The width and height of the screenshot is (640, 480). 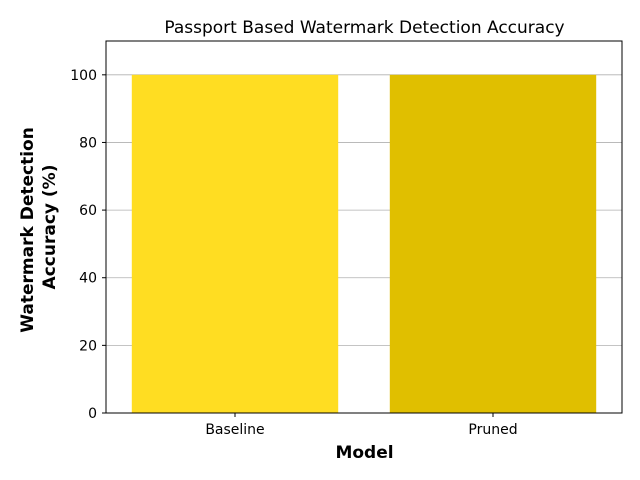 I want to click on x-axis-ticks: Baseline Pruned, so click(x=361, y=425).